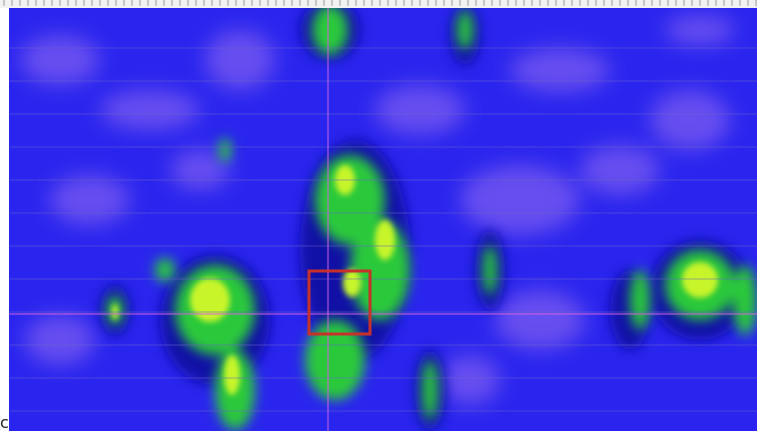 Image resolution: width=757 pixels, height=431 pixels. I want to click on top-ruler, so click(378, 4).